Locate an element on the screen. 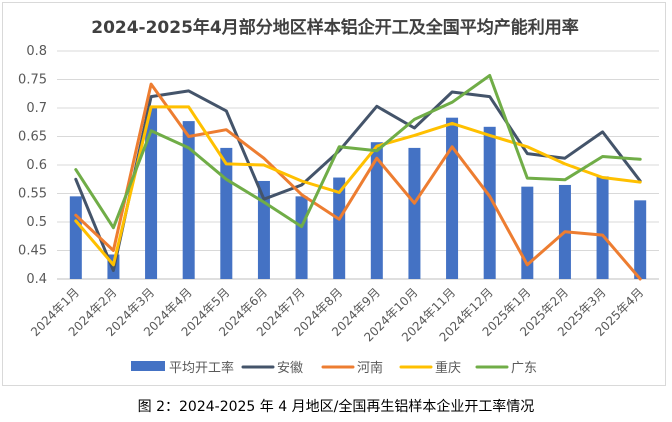 The width and height of the screenshot is (672, 422). y-tick-label: 0.6 is located at coordinates (36, 165).